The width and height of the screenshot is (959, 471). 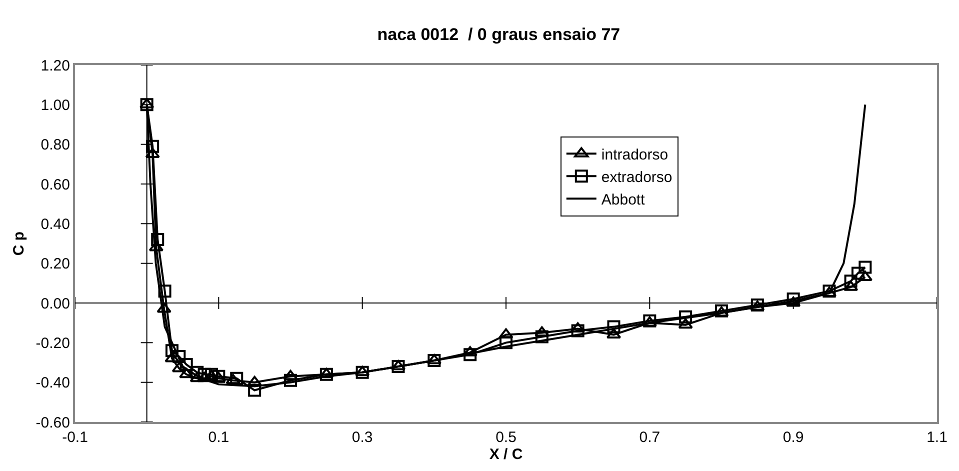 What do you see at coordinates (55, 264) in the screenshot?
I see `y-tick-label: 0.20` at bounding box center [55, 264].